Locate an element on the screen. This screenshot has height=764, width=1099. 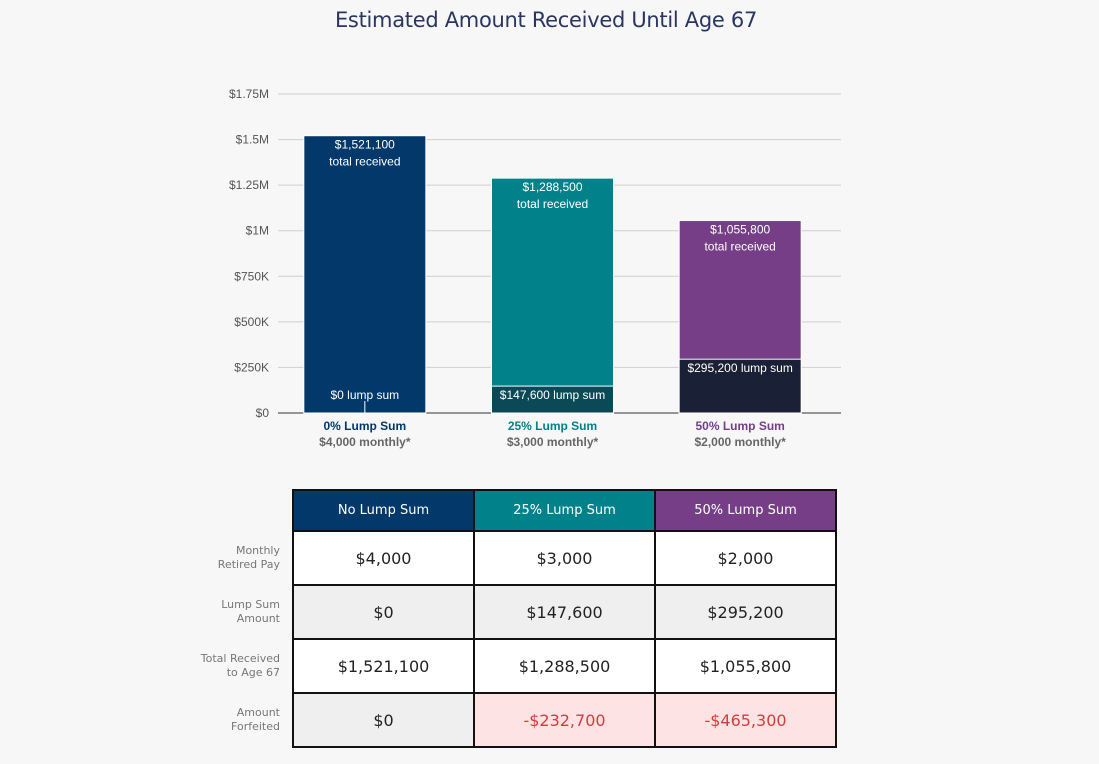
table-row: Monthly Retired Pay $4,000 $3,000 $2,000 is located at coordinates (513, 558).